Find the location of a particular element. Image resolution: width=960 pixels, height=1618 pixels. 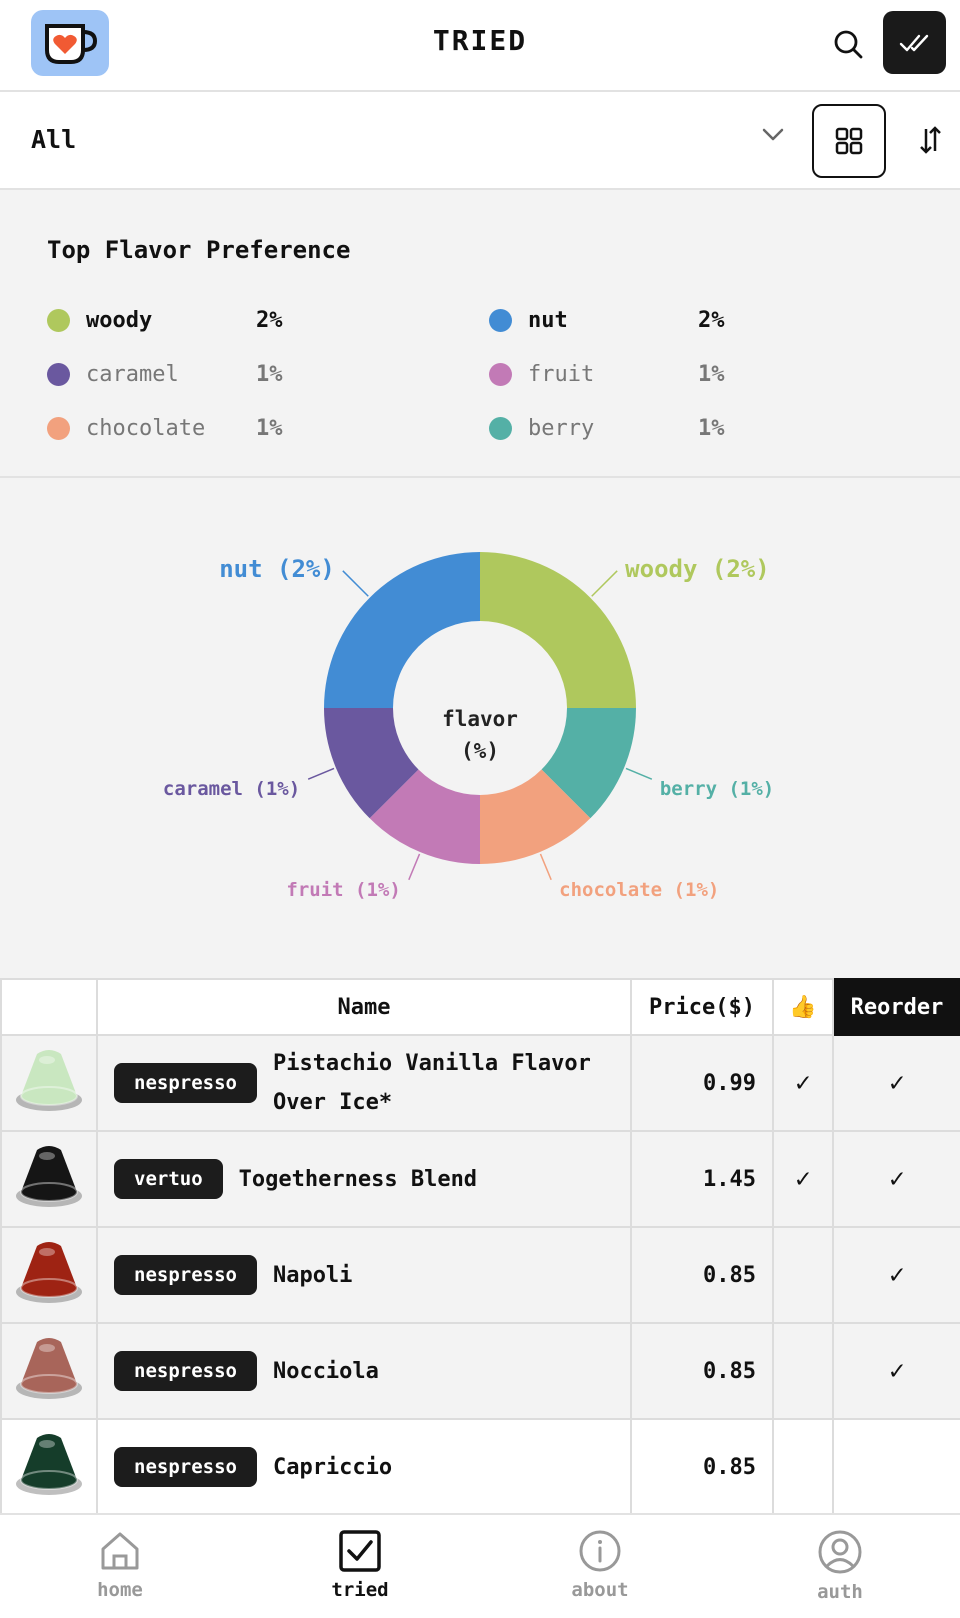

chart-label-woody: woody (2%) is located at coordinates (697, 569).